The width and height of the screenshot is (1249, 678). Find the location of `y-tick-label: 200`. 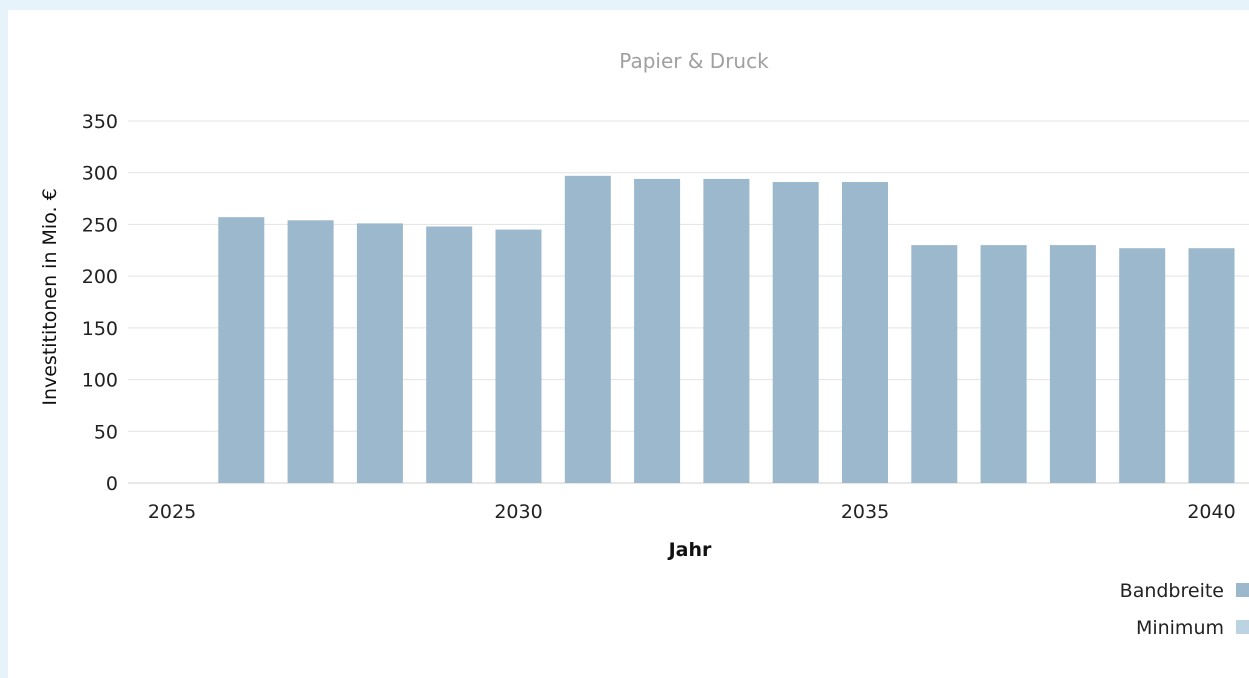

y-tick-label: 200 is located at coordinates (100, 277).